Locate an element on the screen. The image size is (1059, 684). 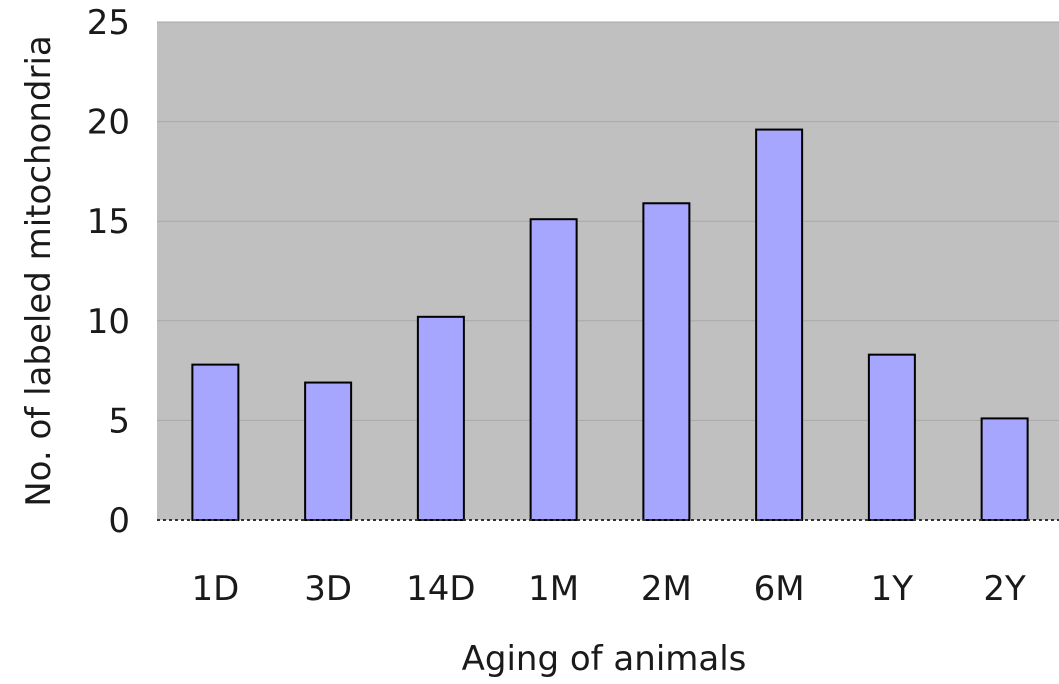
x-tick-label: 14D is located at coordinates (440, 589).